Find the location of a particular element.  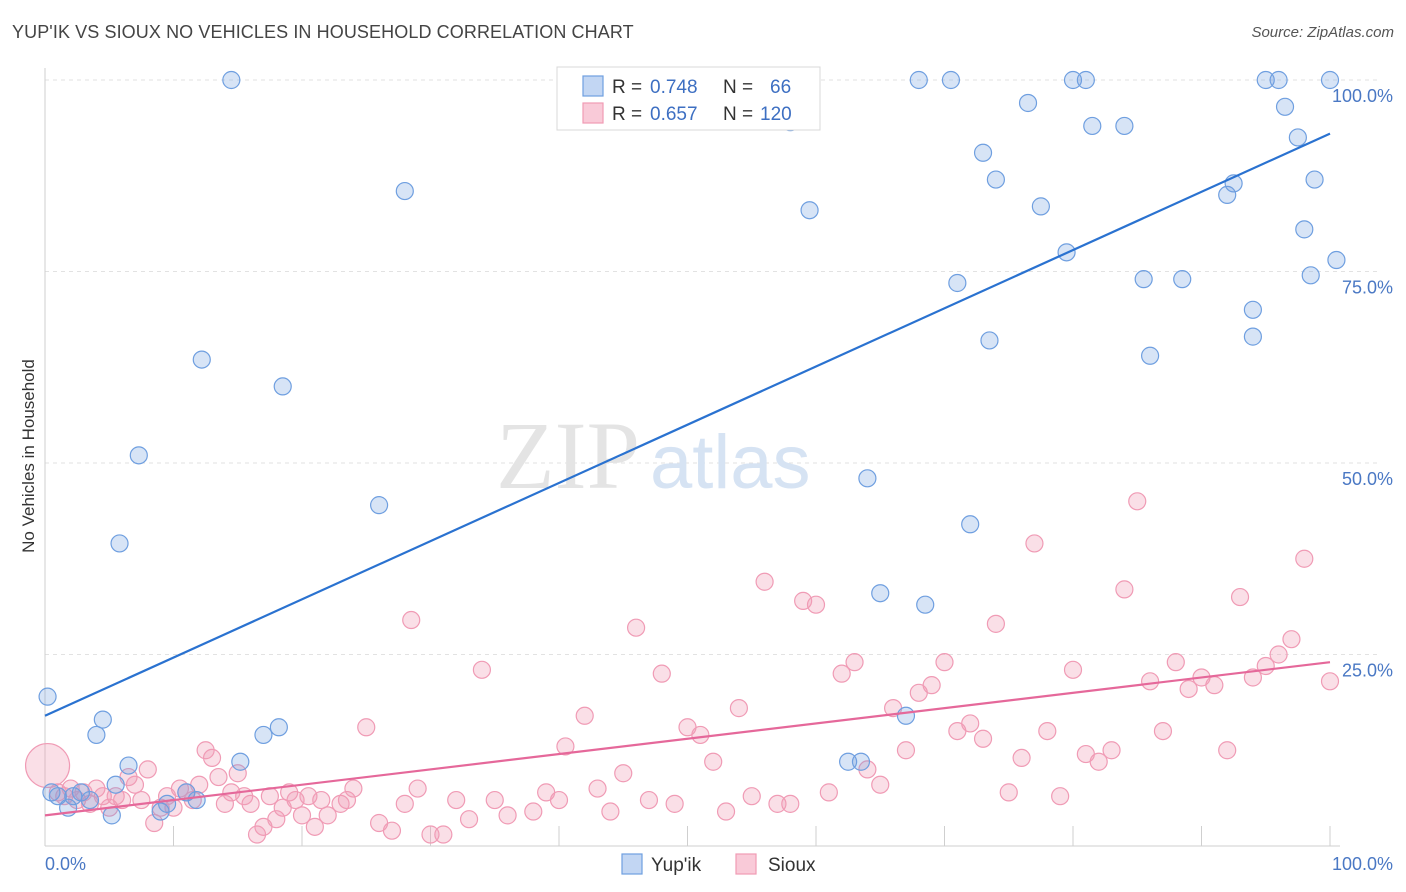

y-tick-label: 50.0% is located at coordinates (1367, 479).